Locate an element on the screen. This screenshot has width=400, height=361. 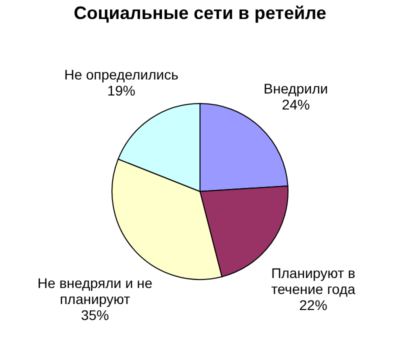
data-label: 19% is located at coordinates (121, 90).